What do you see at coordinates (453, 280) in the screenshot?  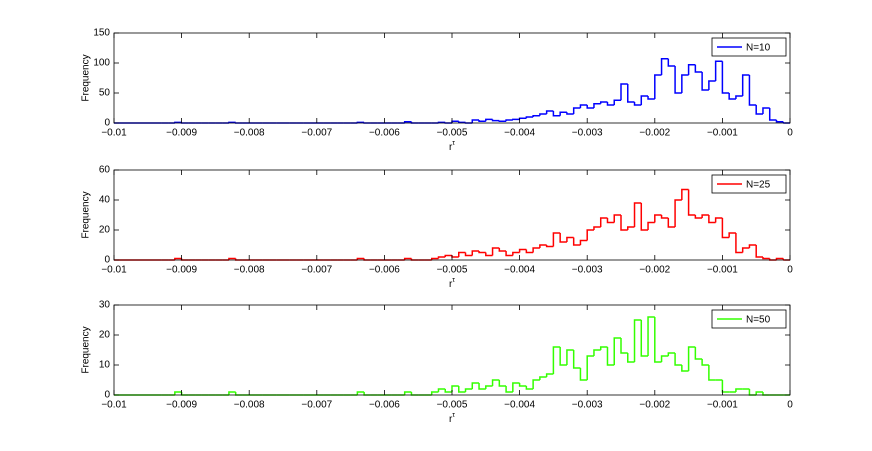 I see `x-axis-label-superscript: τ` at bounding box center [453, 280].